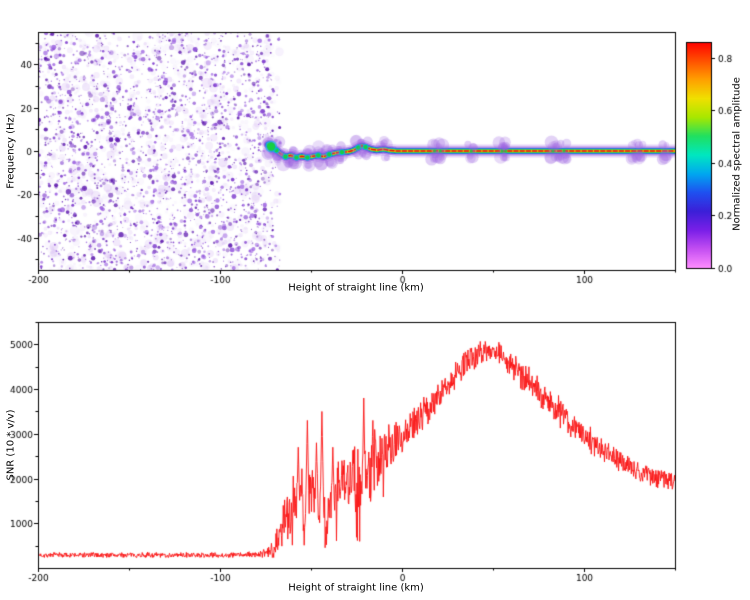  I want to click on colorbar-label: Normalized spectral amplitude, so click(737, 154).